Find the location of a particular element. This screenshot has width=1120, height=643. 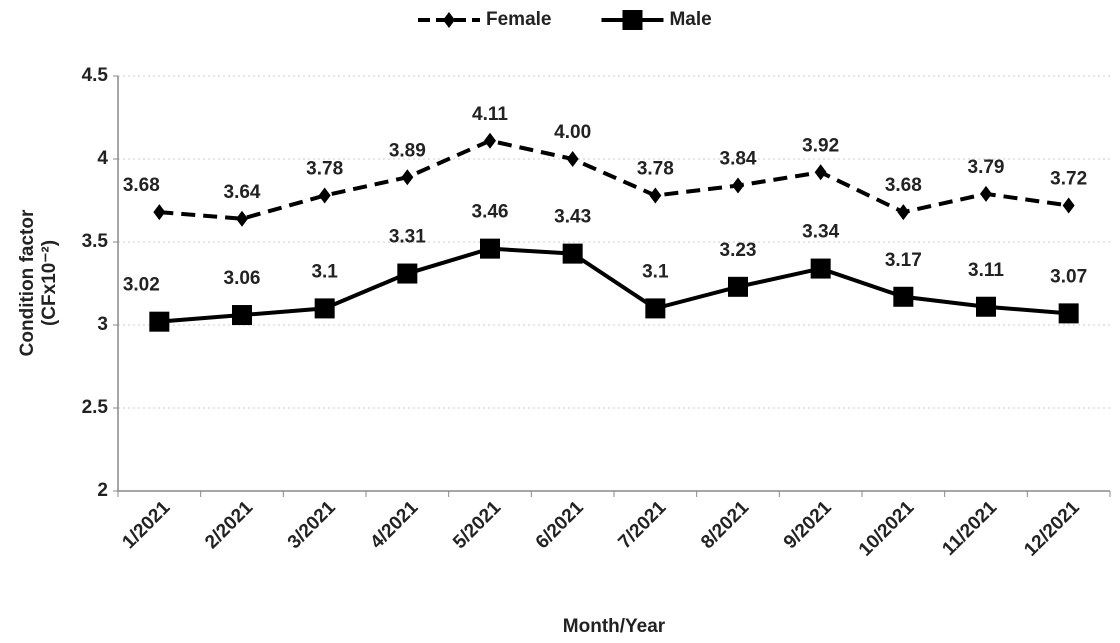

x-tick-label: 5/2021 is located at coordinates (477, 525).